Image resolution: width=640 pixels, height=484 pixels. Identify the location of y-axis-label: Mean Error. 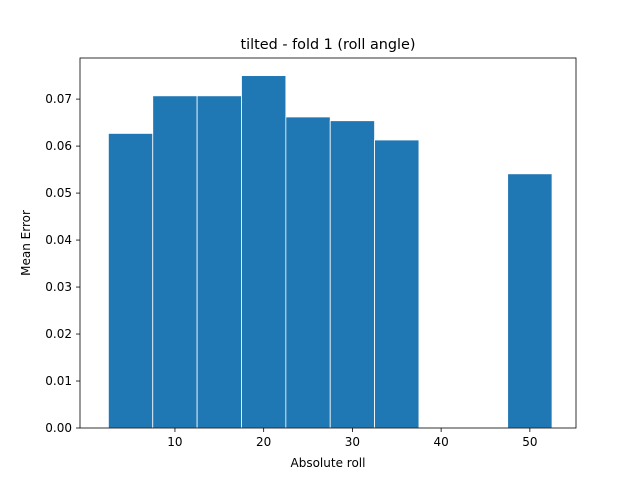
(26, 243).